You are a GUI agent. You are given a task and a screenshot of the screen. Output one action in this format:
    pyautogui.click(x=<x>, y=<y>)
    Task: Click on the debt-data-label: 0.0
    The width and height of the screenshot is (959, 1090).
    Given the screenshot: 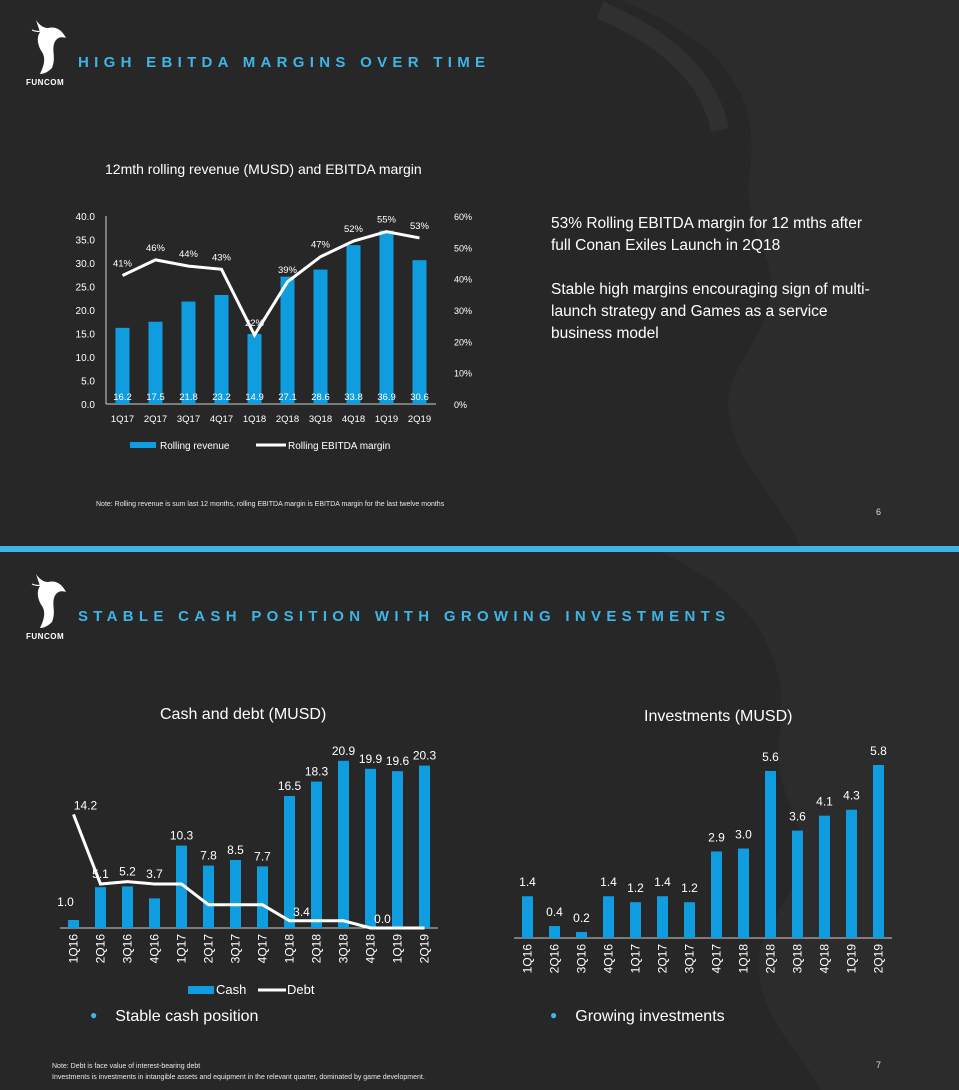 What is the action you would take?
    pyautogui.click(x=382, y=919)
    